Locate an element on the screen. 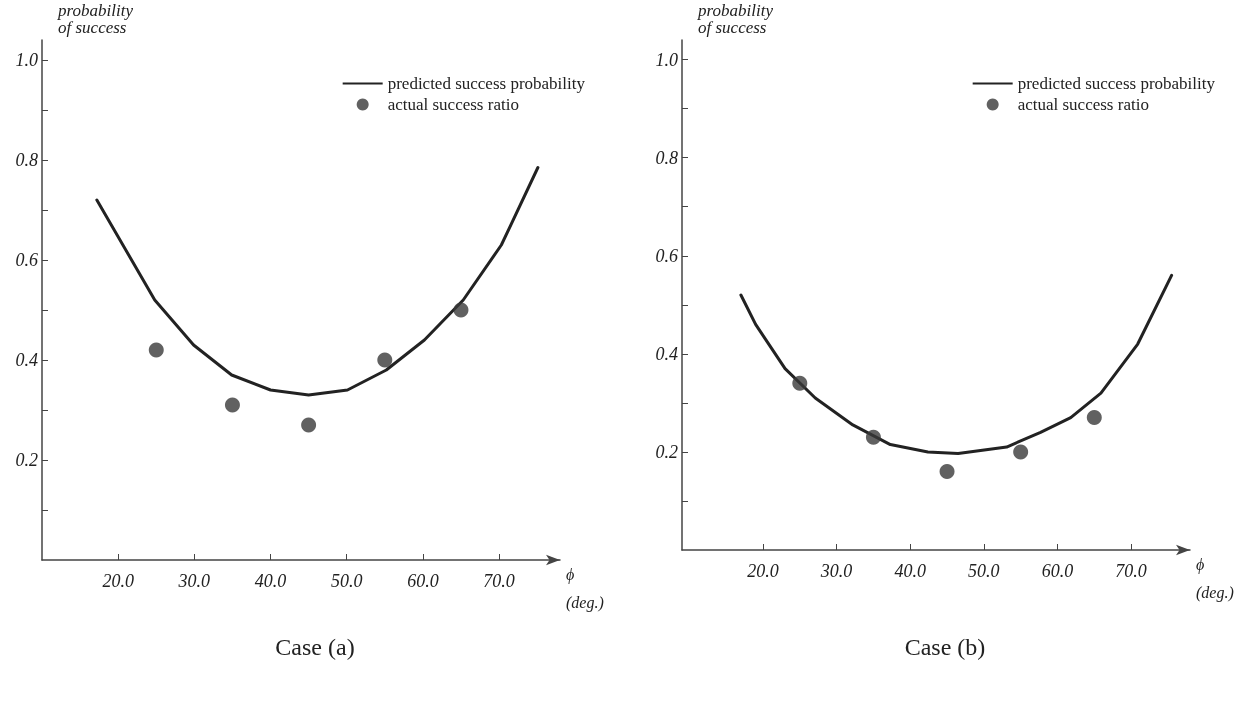 This screenshot has width=1260, height=710. text: Case (b) is located at coordinates (945, 647).